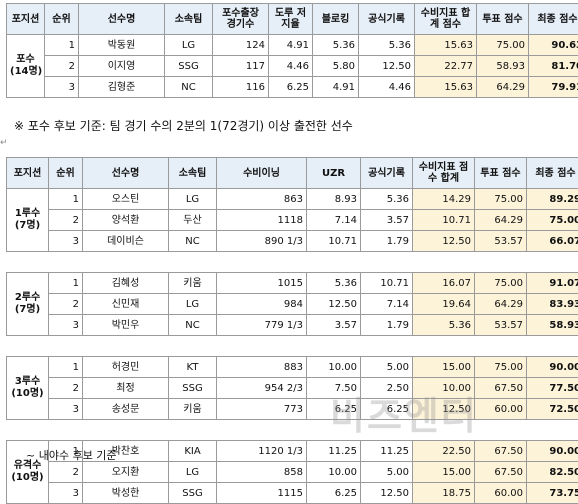  Describe the element at coordinates (552, 472) in the screenshot. I see `final-score-cell: 82.50` at that location.